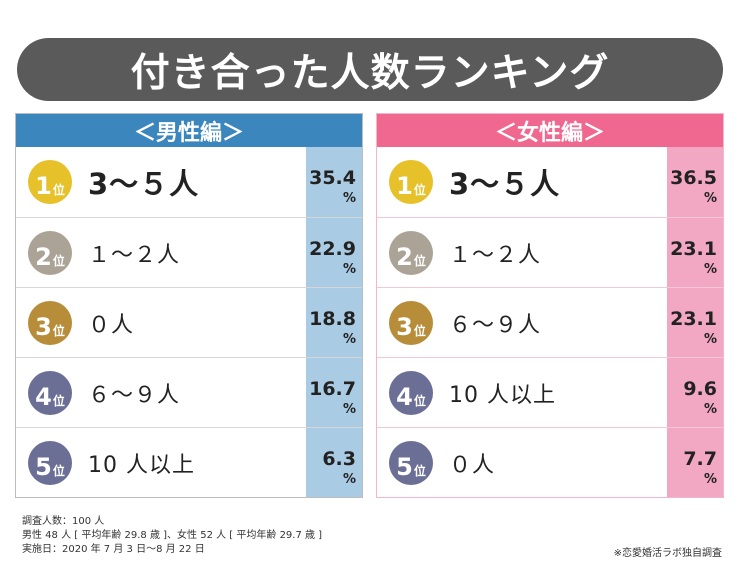  I want to click on men-percent-value-4: 16.7, so click(332, 389).